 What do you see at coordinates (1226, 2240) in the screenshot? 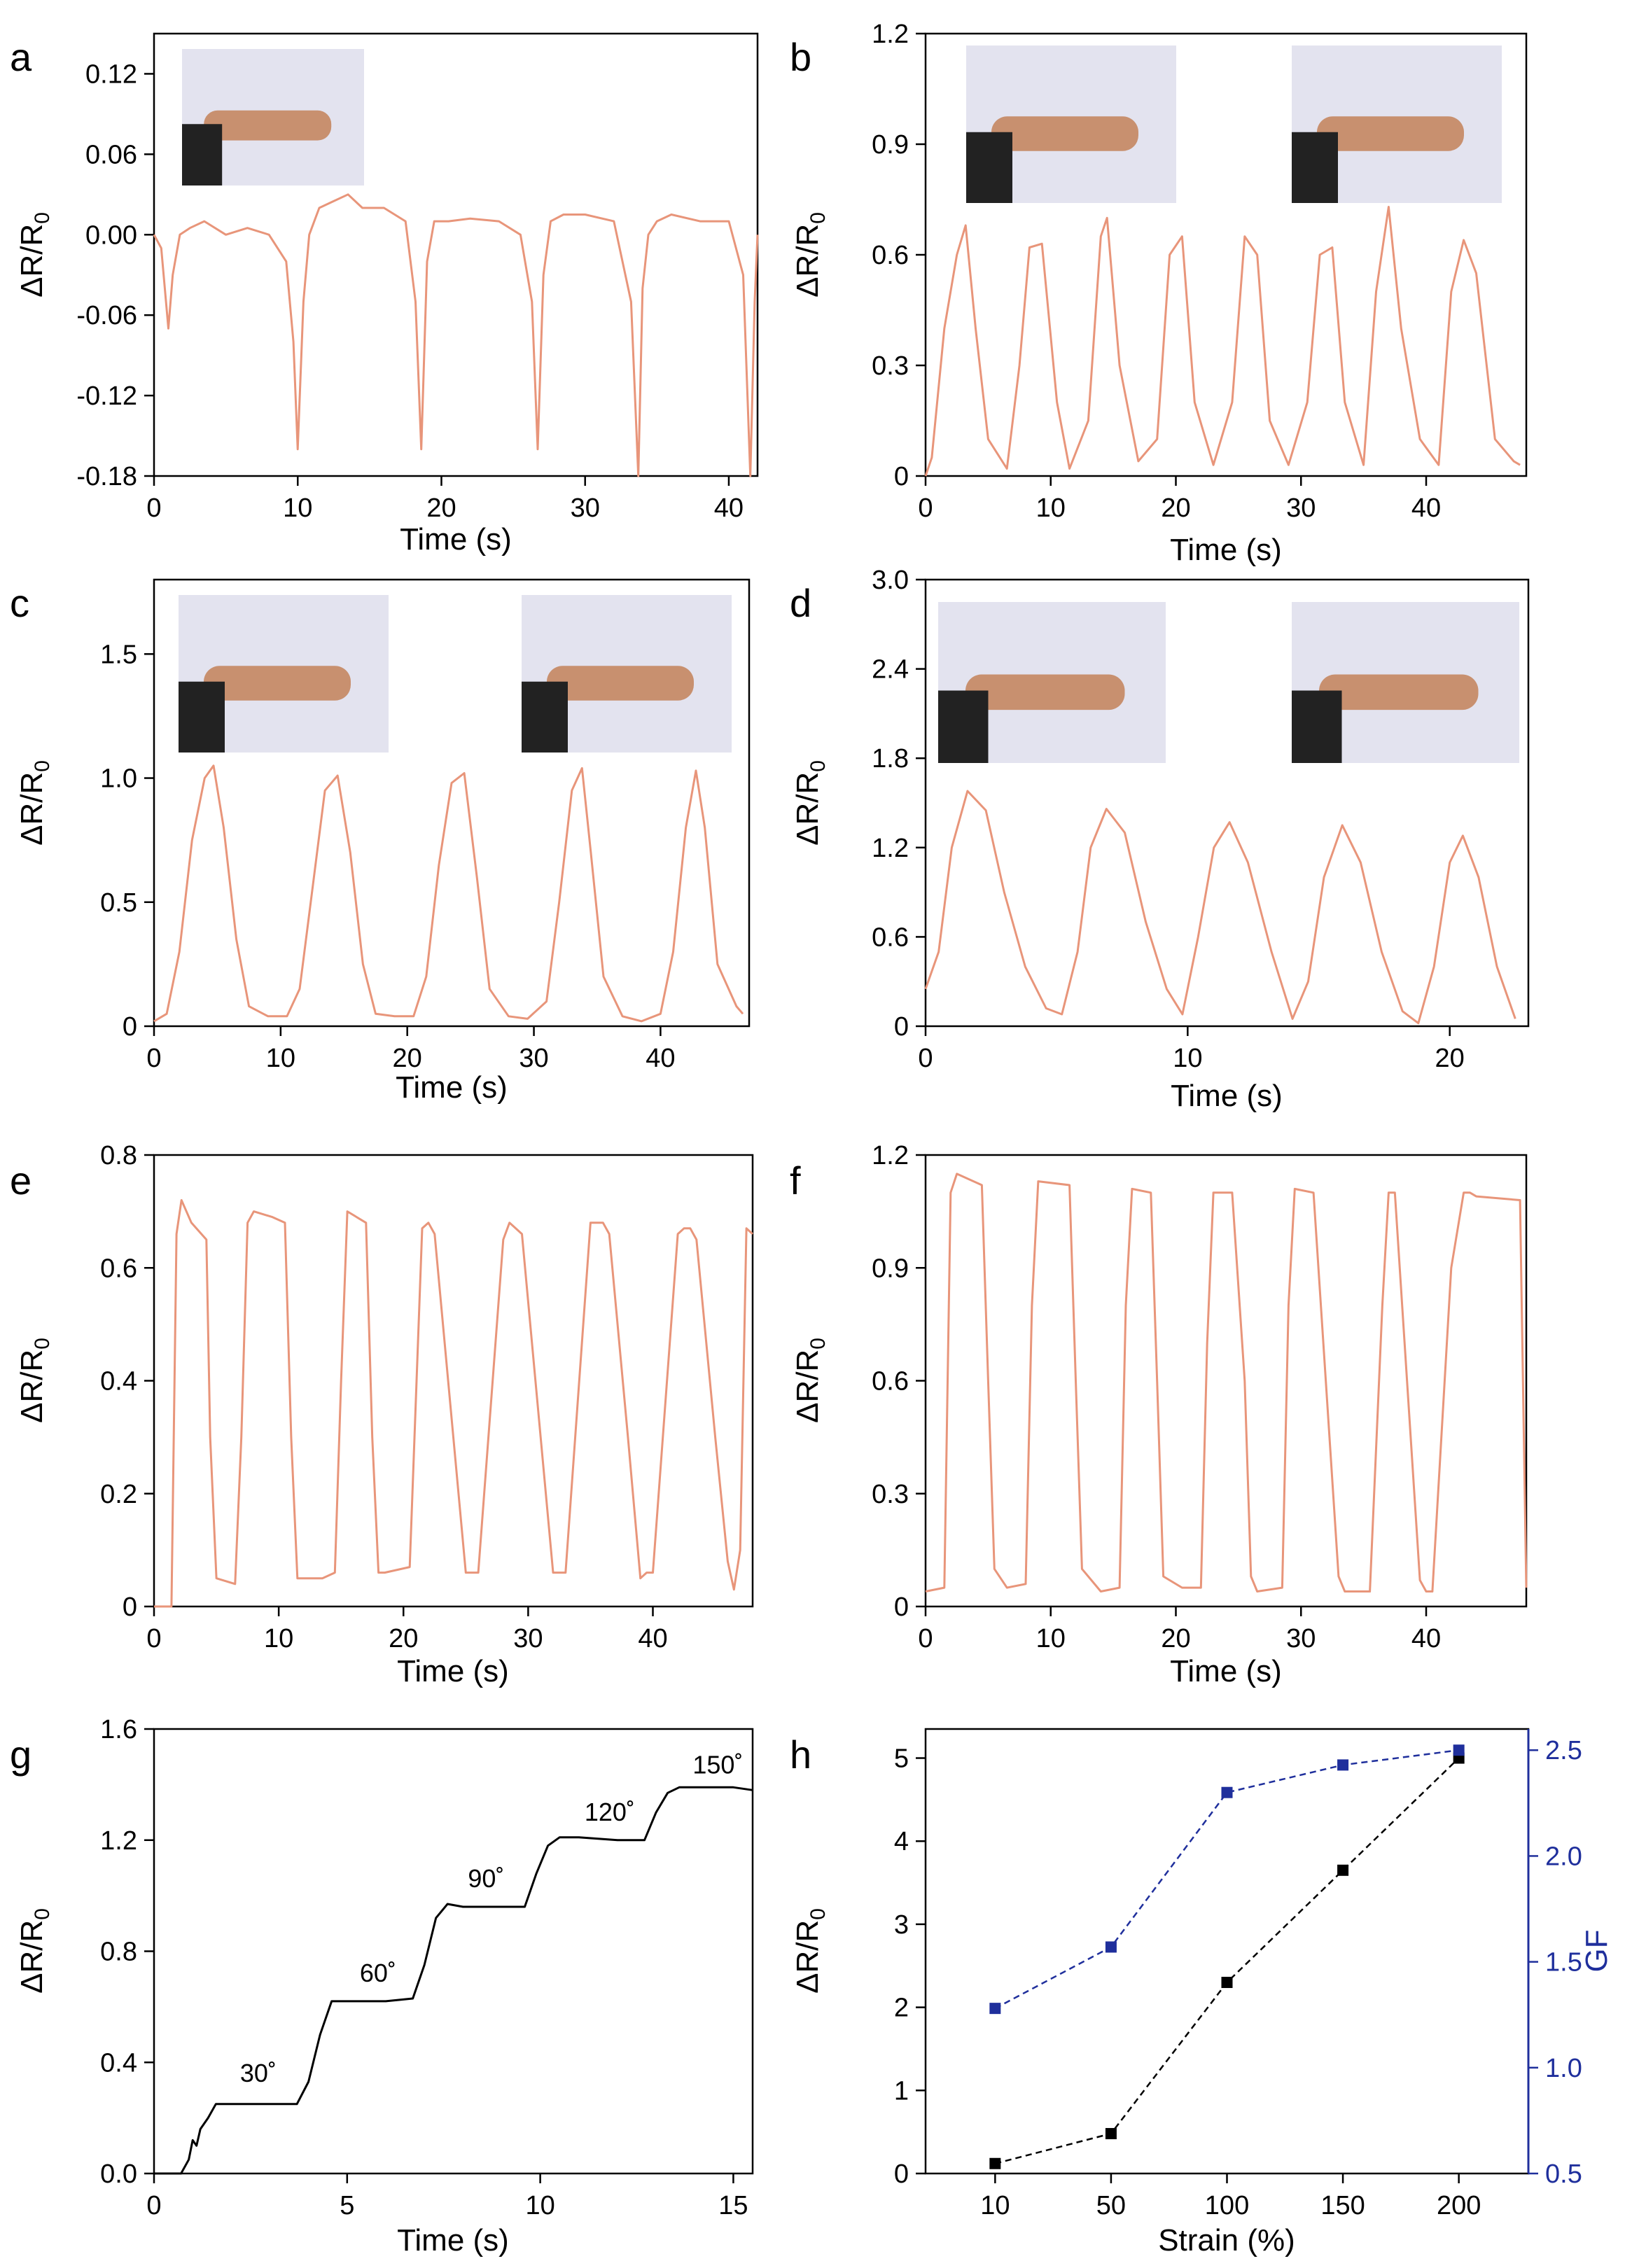
I see `x-axis-label: Strain (%)` at bounding box center [1226, 2240].